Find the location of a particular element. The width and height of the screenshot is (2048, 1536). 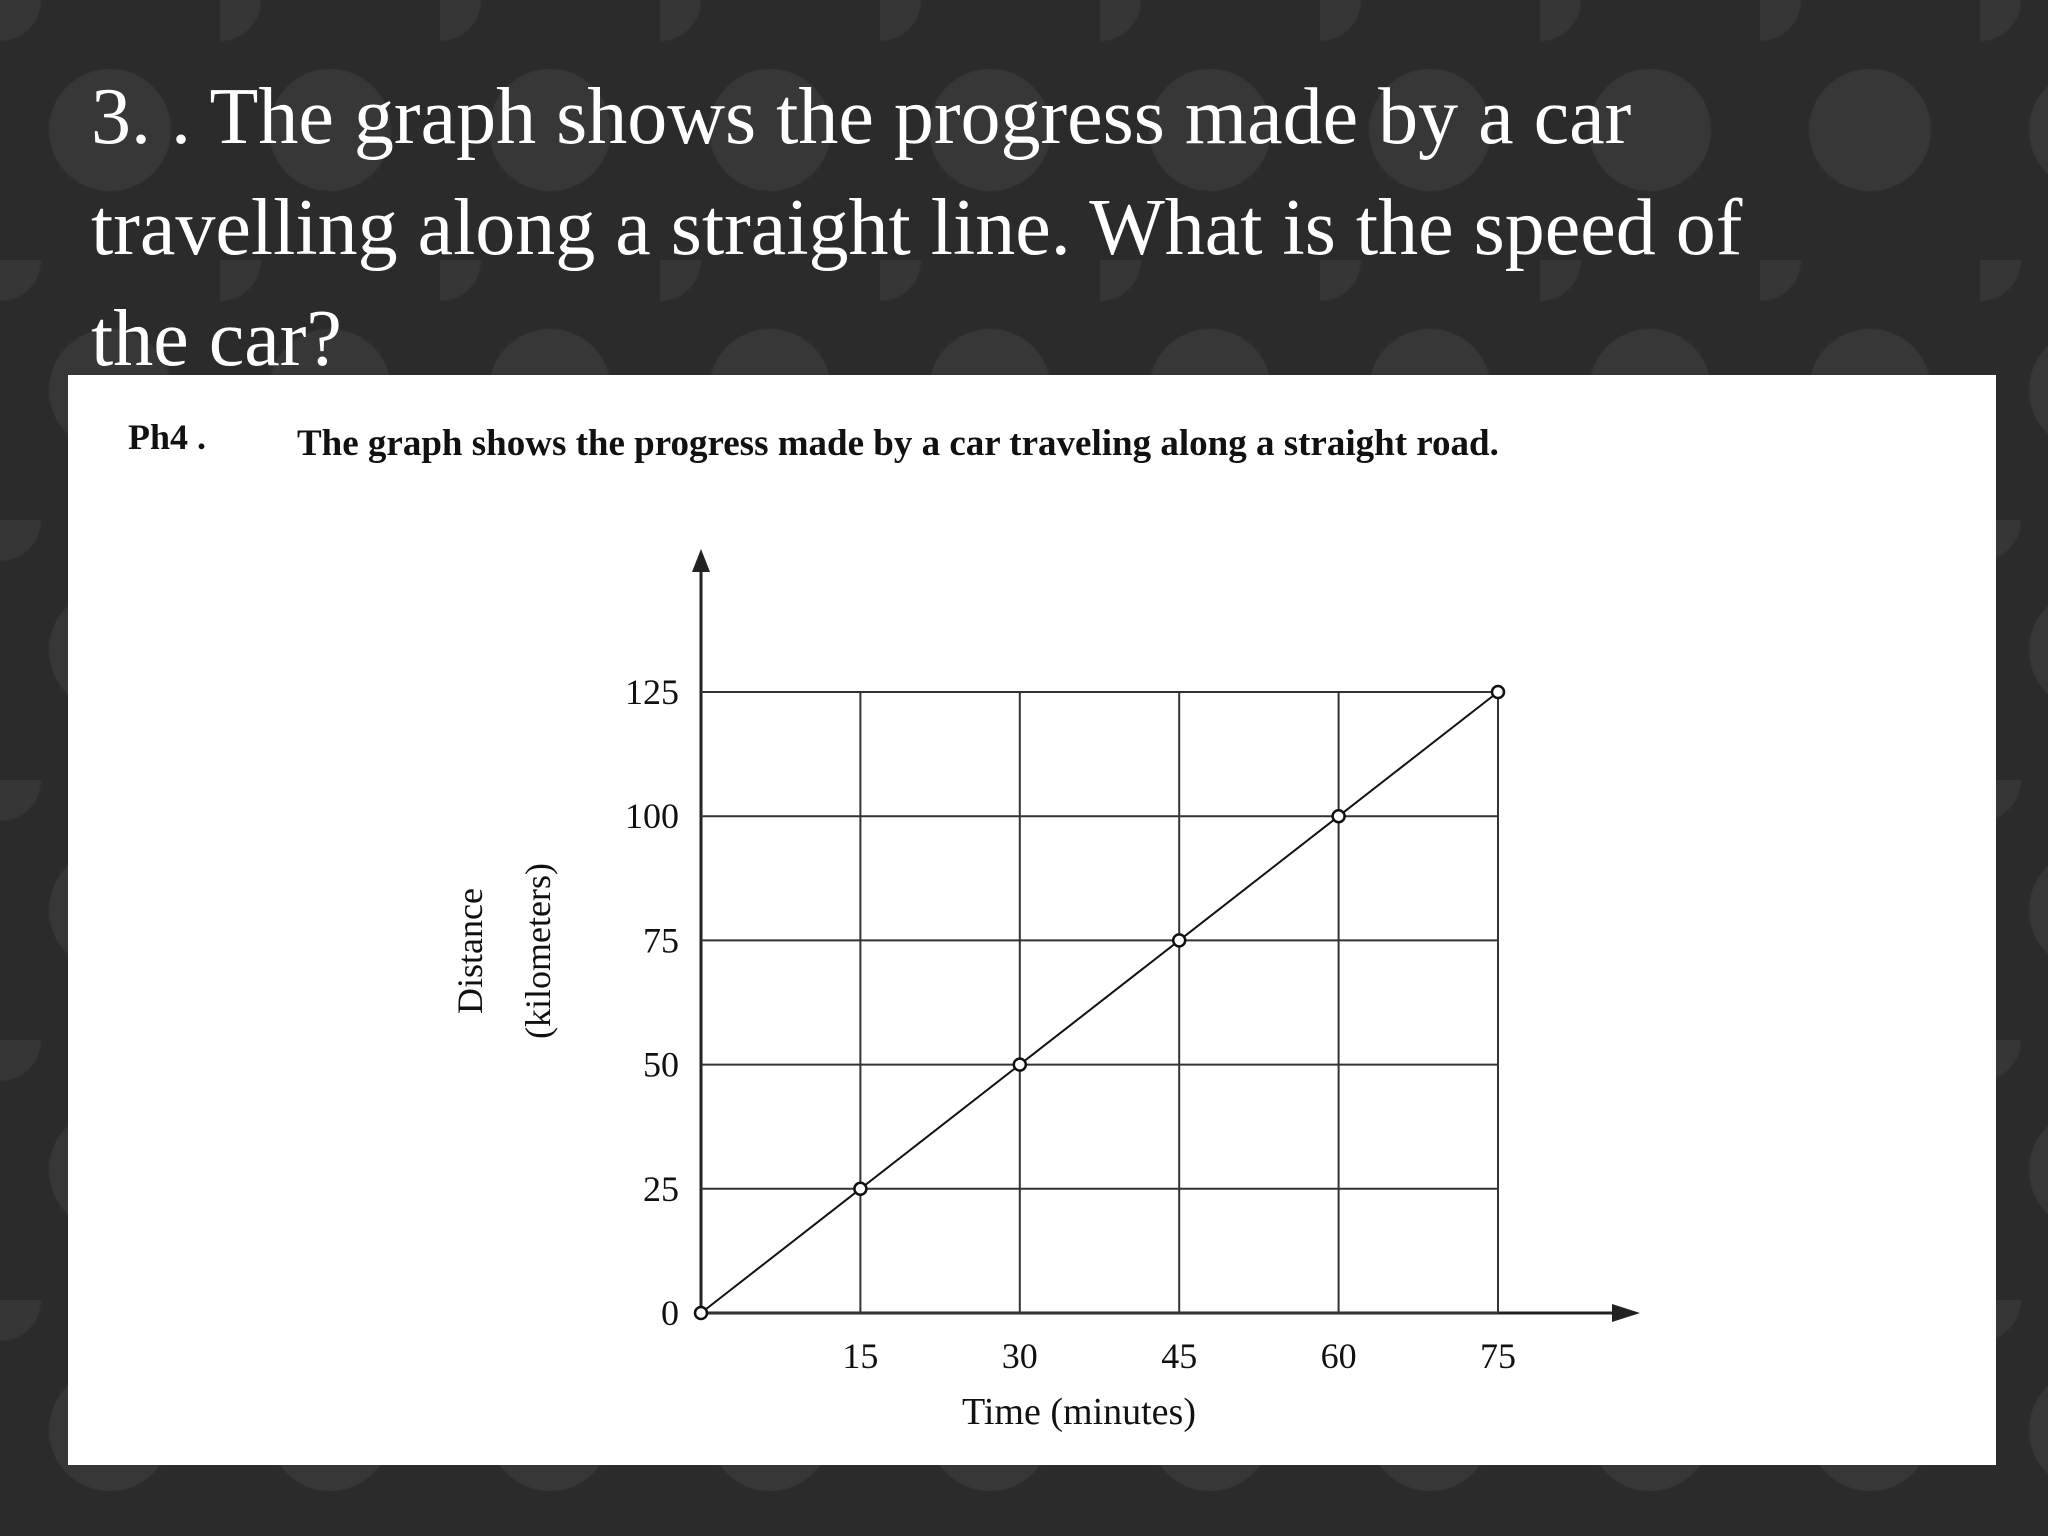

y-tick-label: 125 is located at coordinates (652, 692).